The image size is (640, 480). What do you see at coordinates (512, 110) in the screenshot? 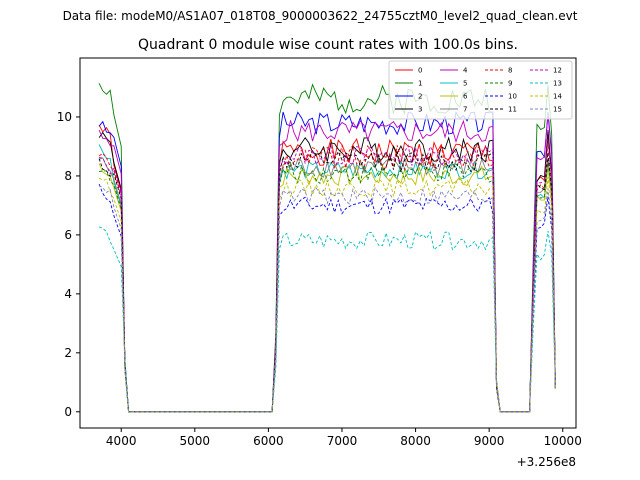
I see `legend-label-11: 11` at bounding box center [512, 110].